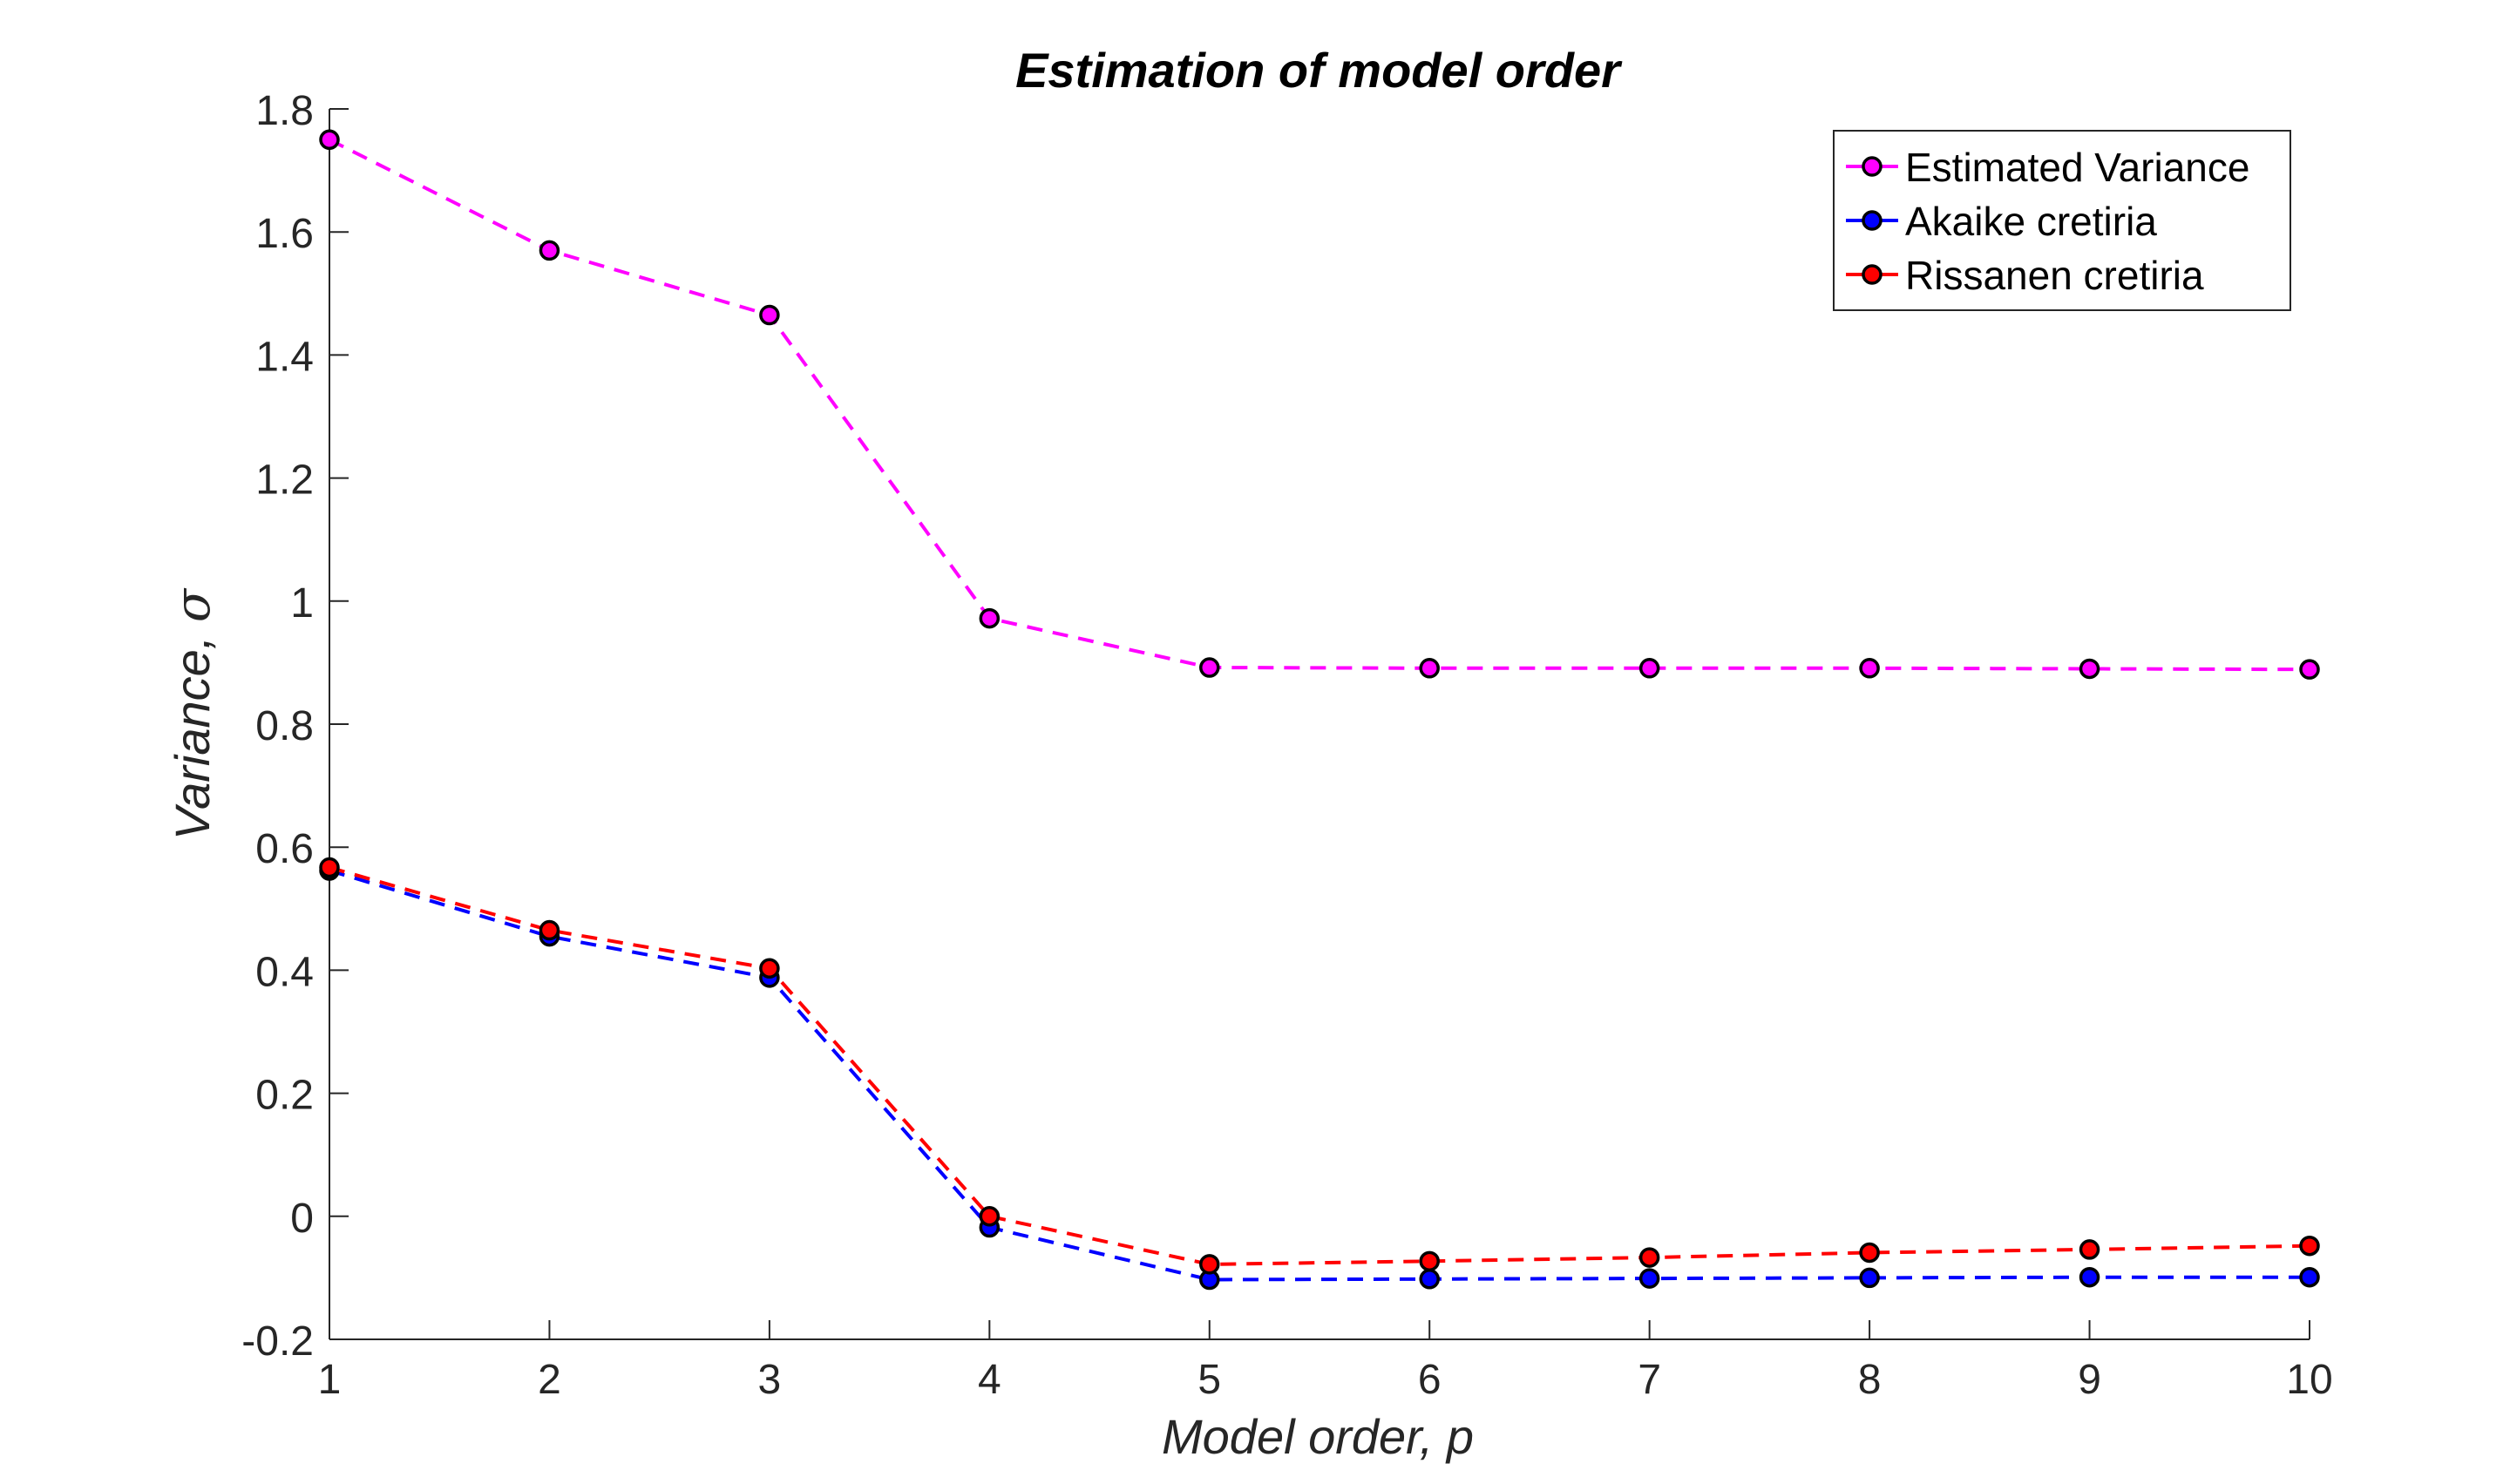  I want to click on y-tick-label: -0.2, so click(277, 1341).